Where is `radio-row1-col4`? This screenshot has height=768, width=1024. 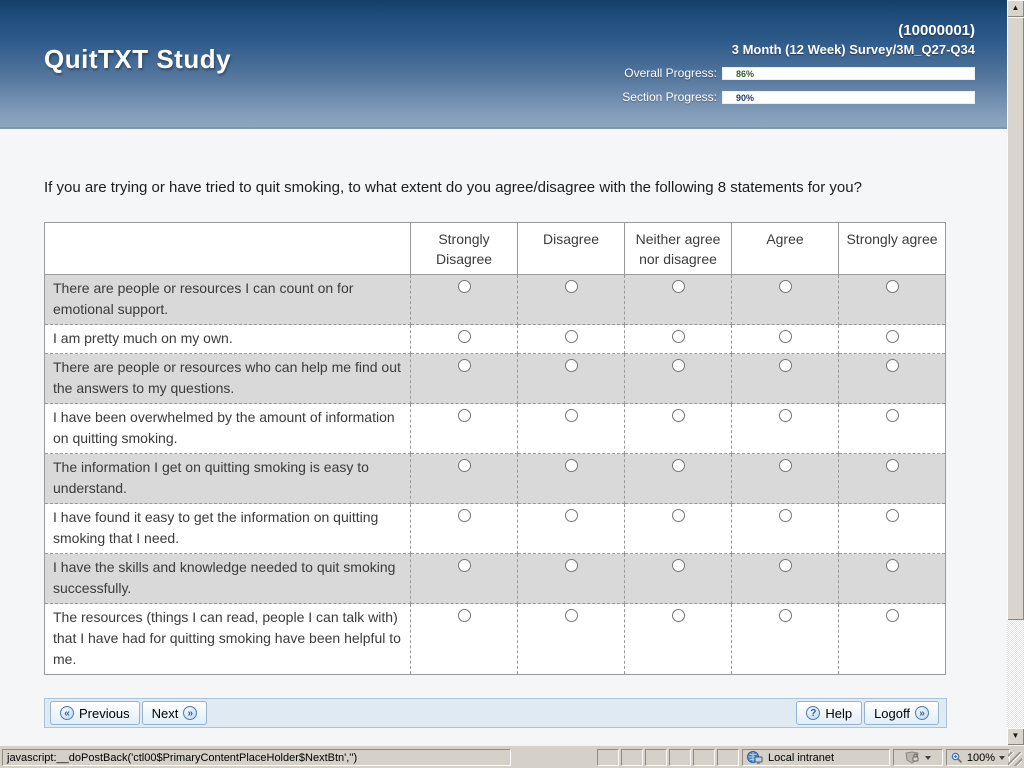
radio-row1-col4 is located at coordinates (785, 286).